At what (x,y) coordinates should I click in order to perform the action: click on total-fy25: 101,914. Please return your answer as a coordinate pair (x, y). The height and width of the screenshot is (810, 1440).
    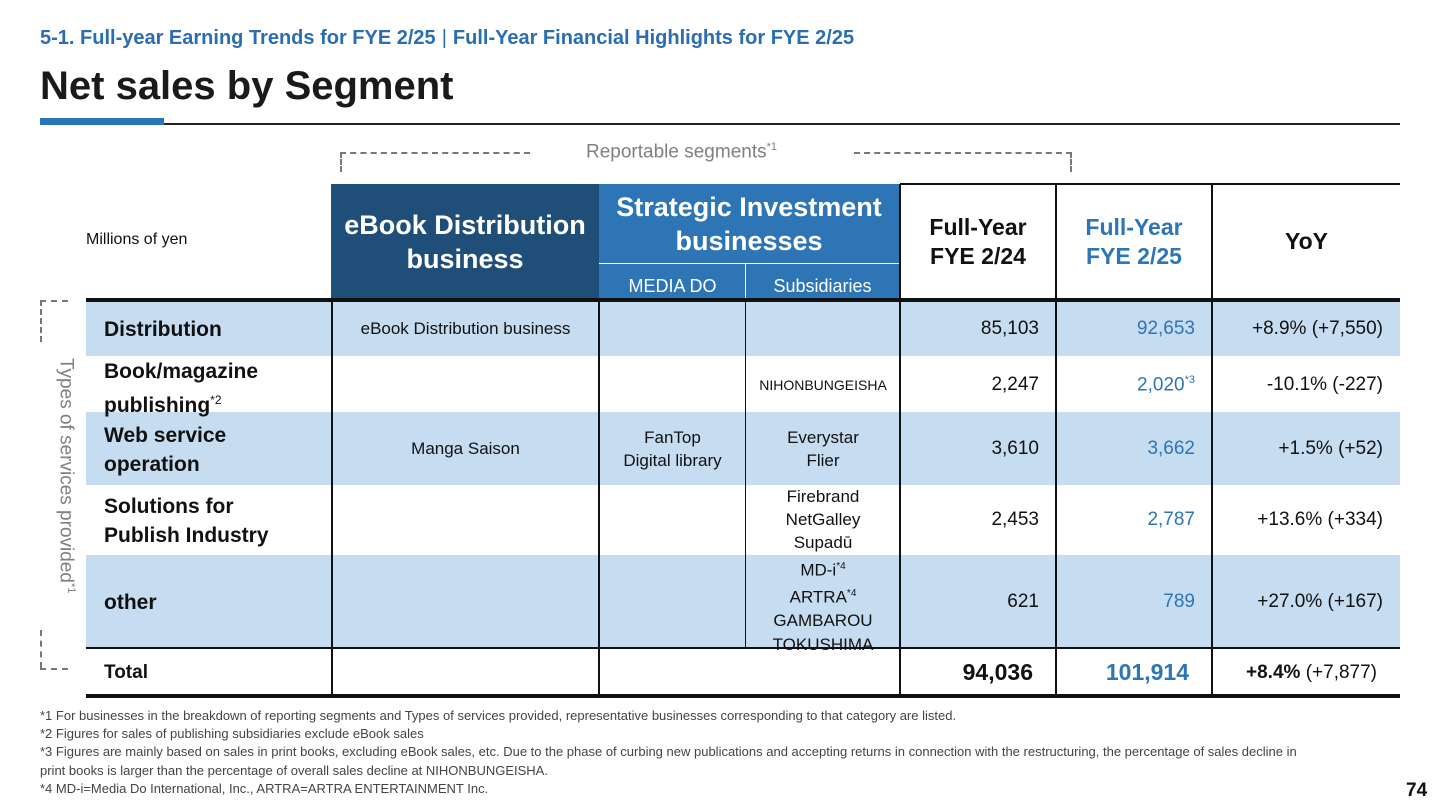
    Looking at the image, I should click on (1147, 672).